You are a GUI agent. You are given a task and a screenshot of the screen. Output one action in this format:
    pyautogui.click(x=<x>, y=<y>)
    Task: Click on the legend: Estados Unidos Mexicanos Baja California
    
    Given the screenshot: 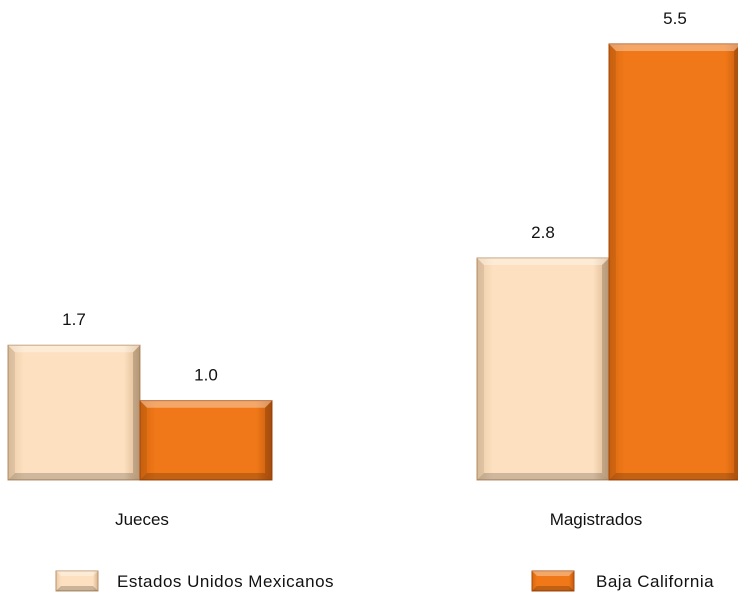 What is the action you would take?
    pyautogui.click(x=385, y=581)
    